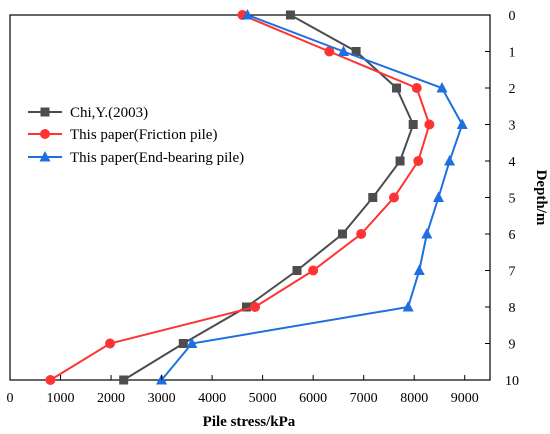 This screenshot has width=550, height=434. I want to click on x-tick-label: 1000, so click(61, 398).